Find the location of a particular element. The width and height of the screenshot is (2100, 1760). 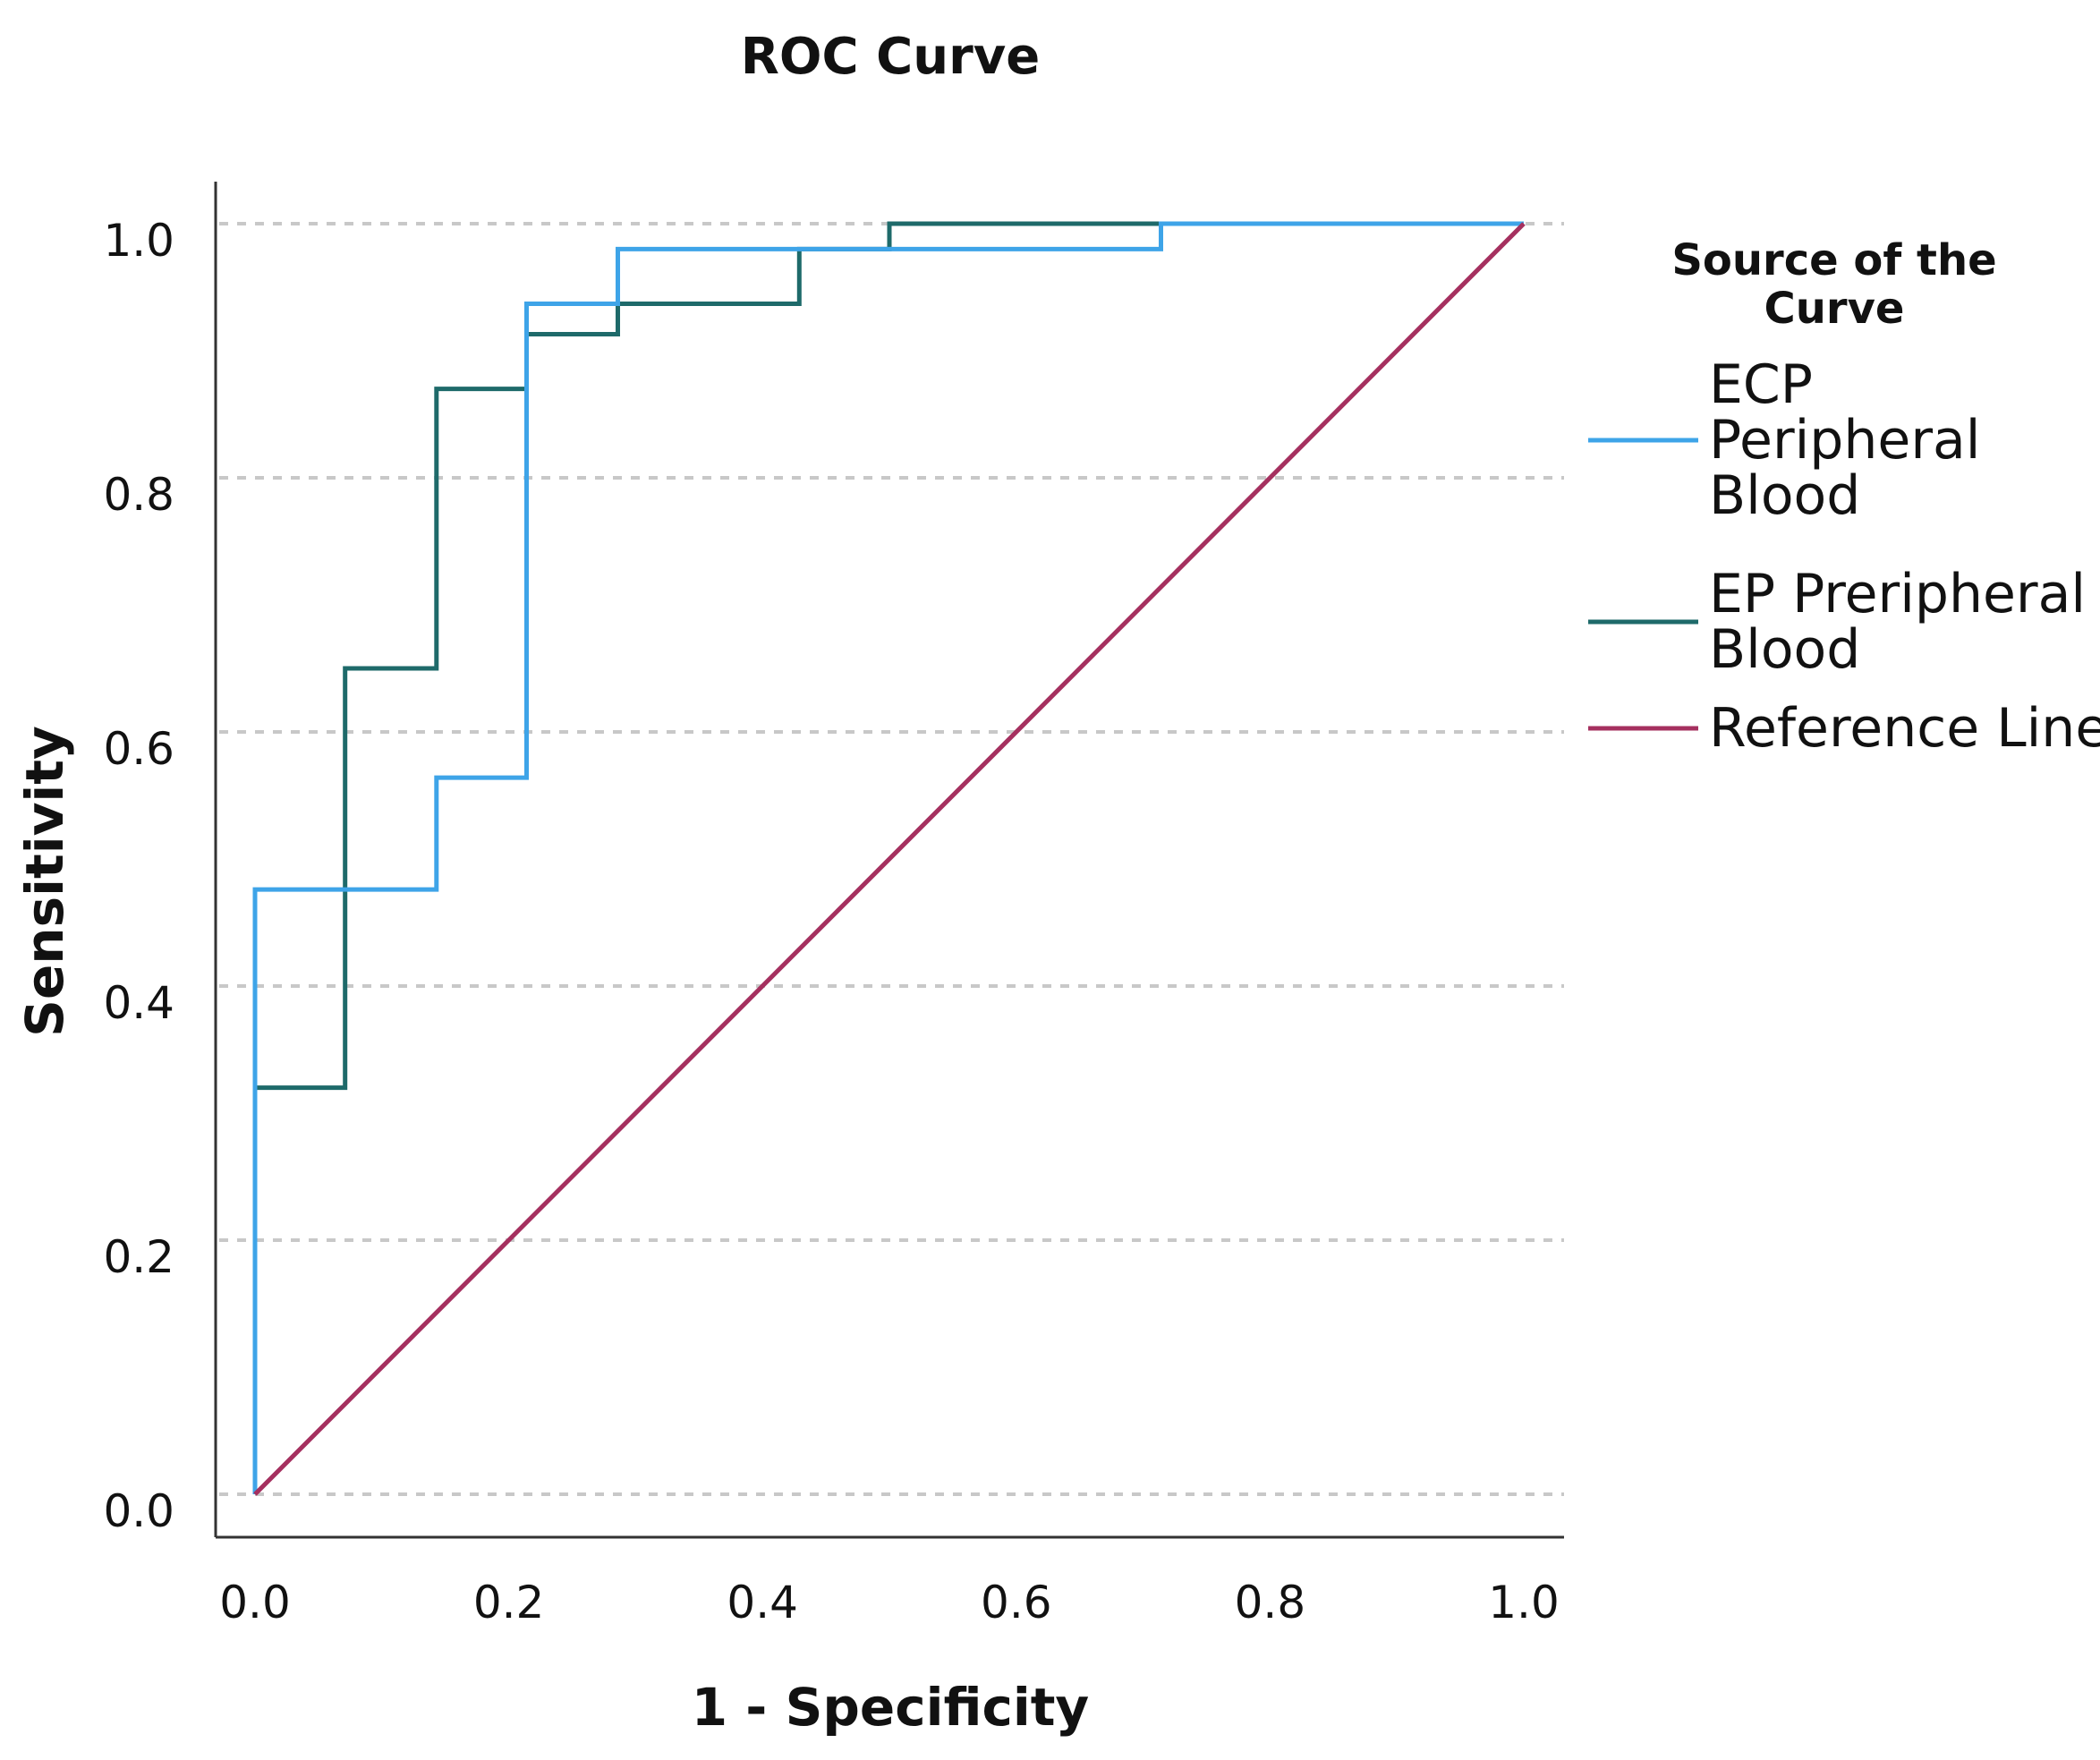

x-axis-title: 1 - Specificity is located at coordinates (891, 1707).